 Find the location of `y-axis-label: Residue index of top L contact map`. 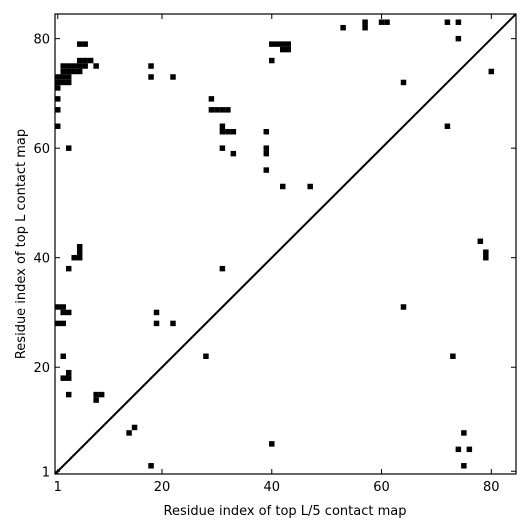

y-axis-label: Residue index of top L contact map is located at coordinates (21, 244).